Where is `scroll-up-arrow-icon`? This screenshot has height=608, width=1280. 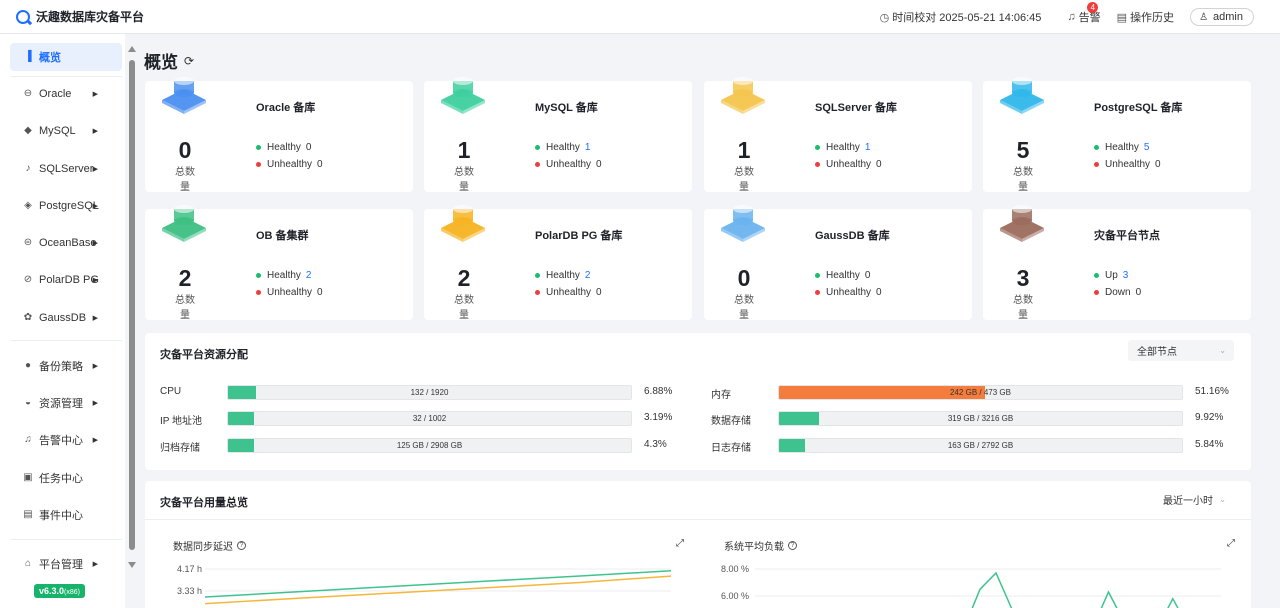
scroll-up-arrow-icon is located at coordinates (132, 49).